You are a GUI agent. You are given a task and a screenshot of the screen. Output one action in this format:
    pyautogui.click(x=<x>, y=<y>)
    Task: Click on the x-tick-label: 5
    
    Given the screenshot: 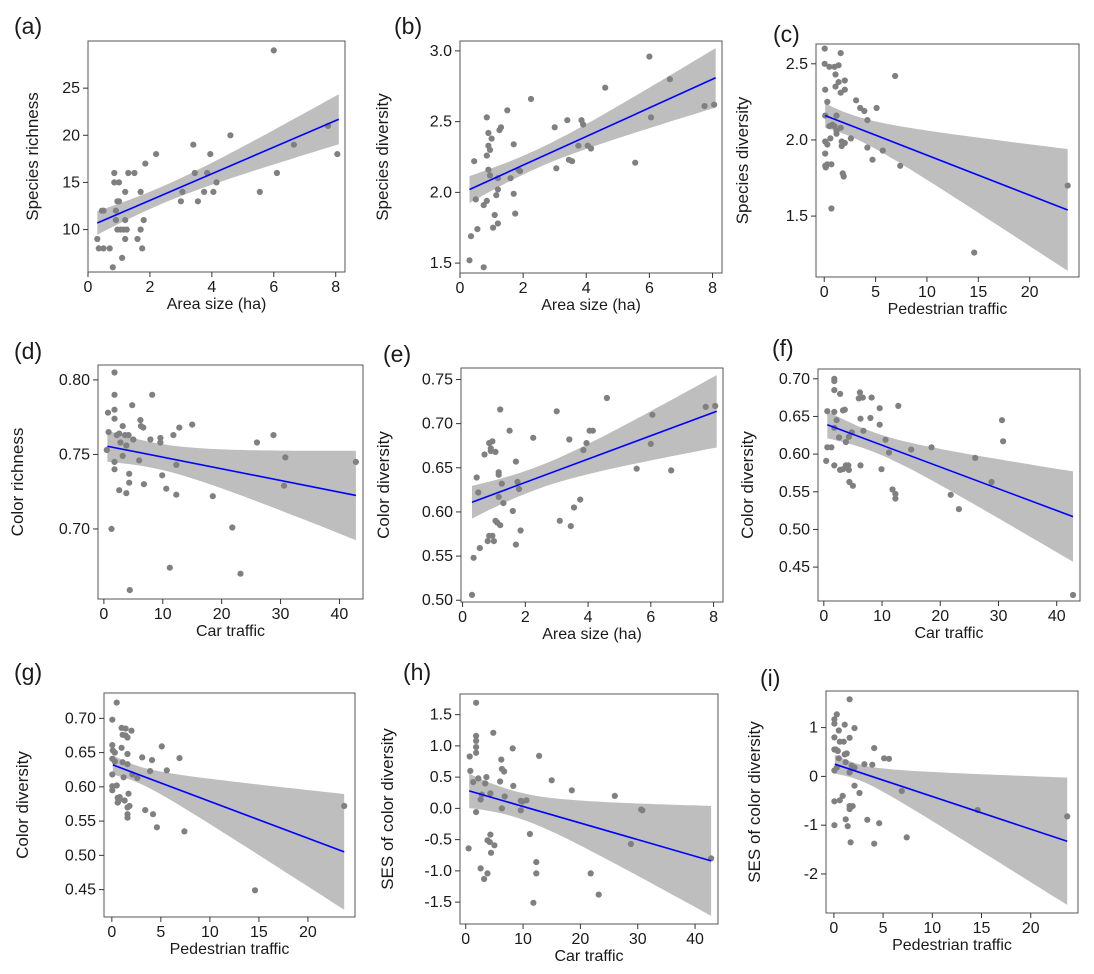 What is the action you would take?
    pyautogui.click(x=875, y=292)
    